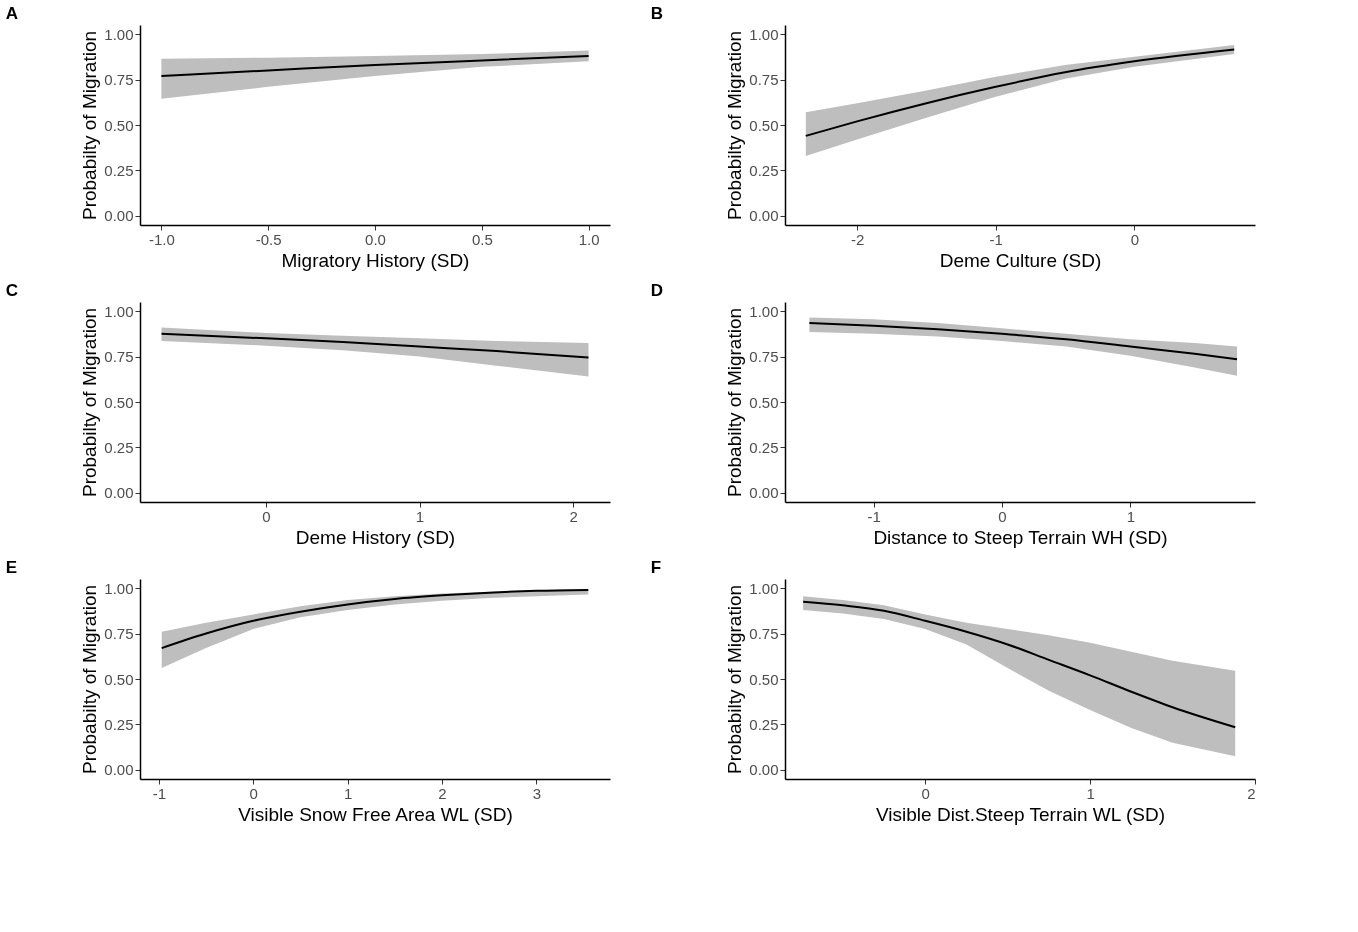 The image size is (1358, 932). Describe the element at coordinates (11, 567) in the screenshot. I see `chart-title: E` at that location.